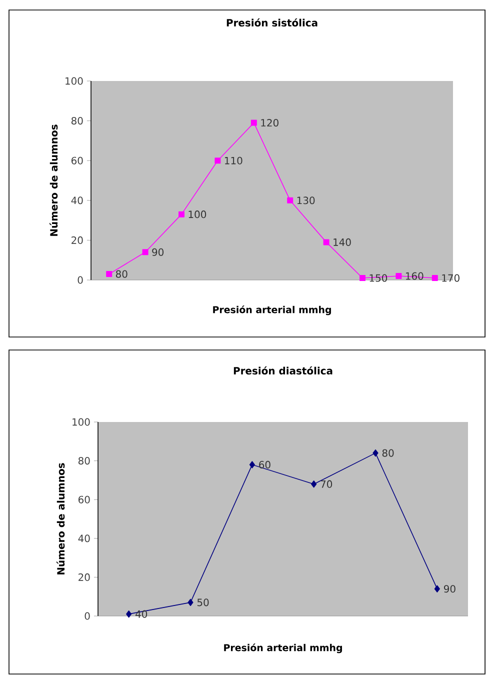 This screenshot has width=486, height=675. I want to click on chart-title: Presión sistólica, so click(272, 22).